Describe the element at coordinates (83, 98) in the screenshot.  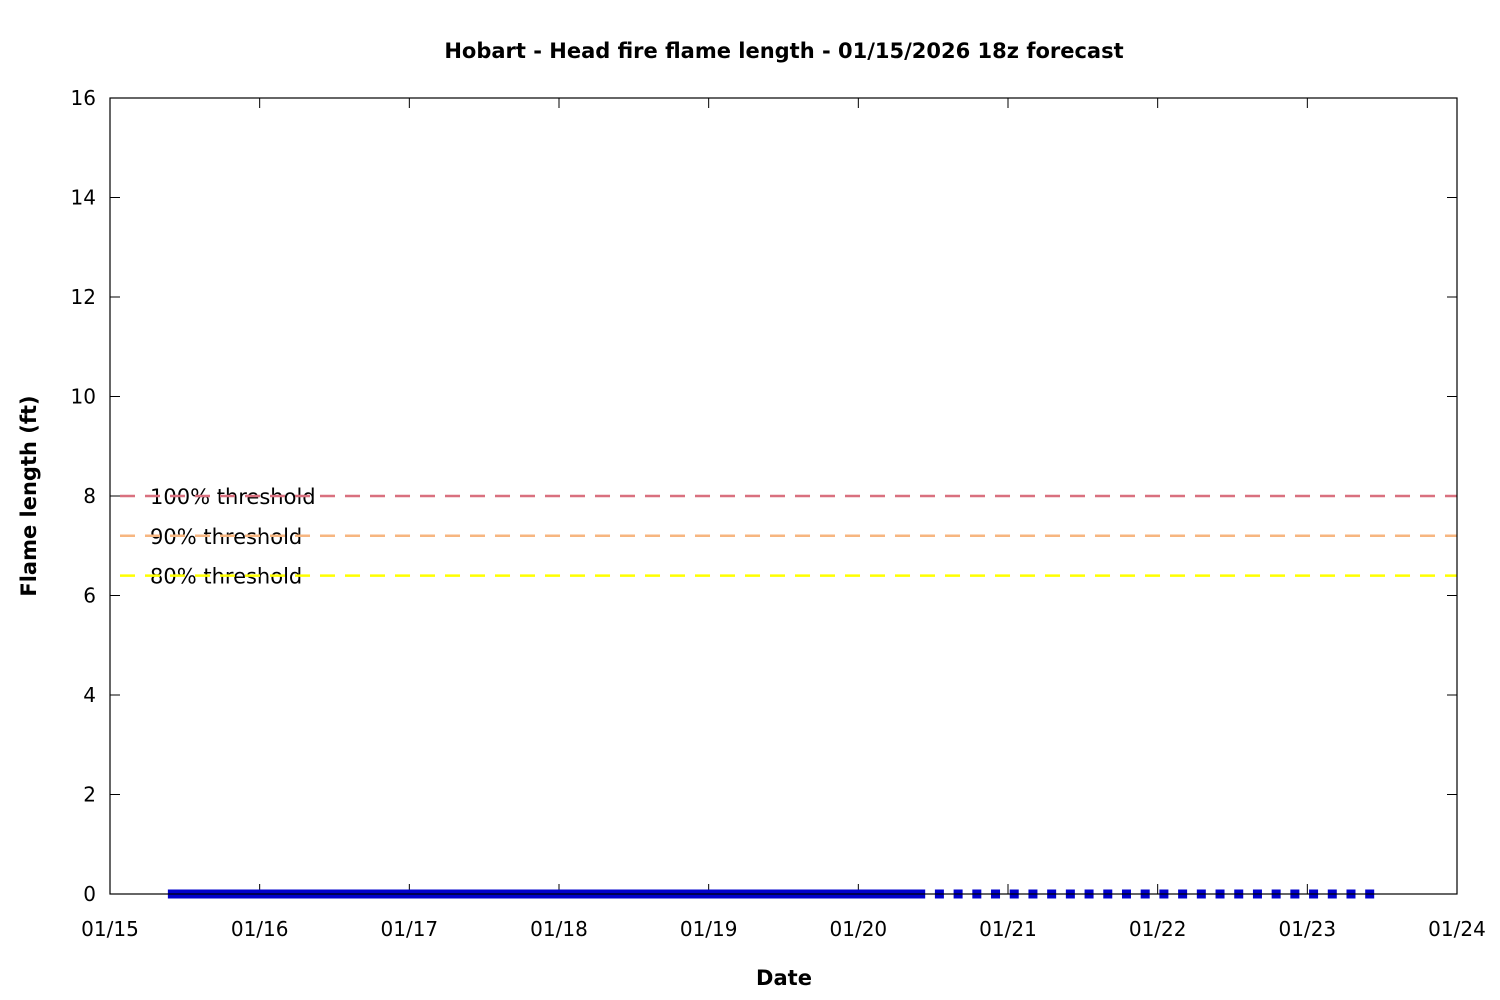
I see `y-tick-label: 16` at that location.